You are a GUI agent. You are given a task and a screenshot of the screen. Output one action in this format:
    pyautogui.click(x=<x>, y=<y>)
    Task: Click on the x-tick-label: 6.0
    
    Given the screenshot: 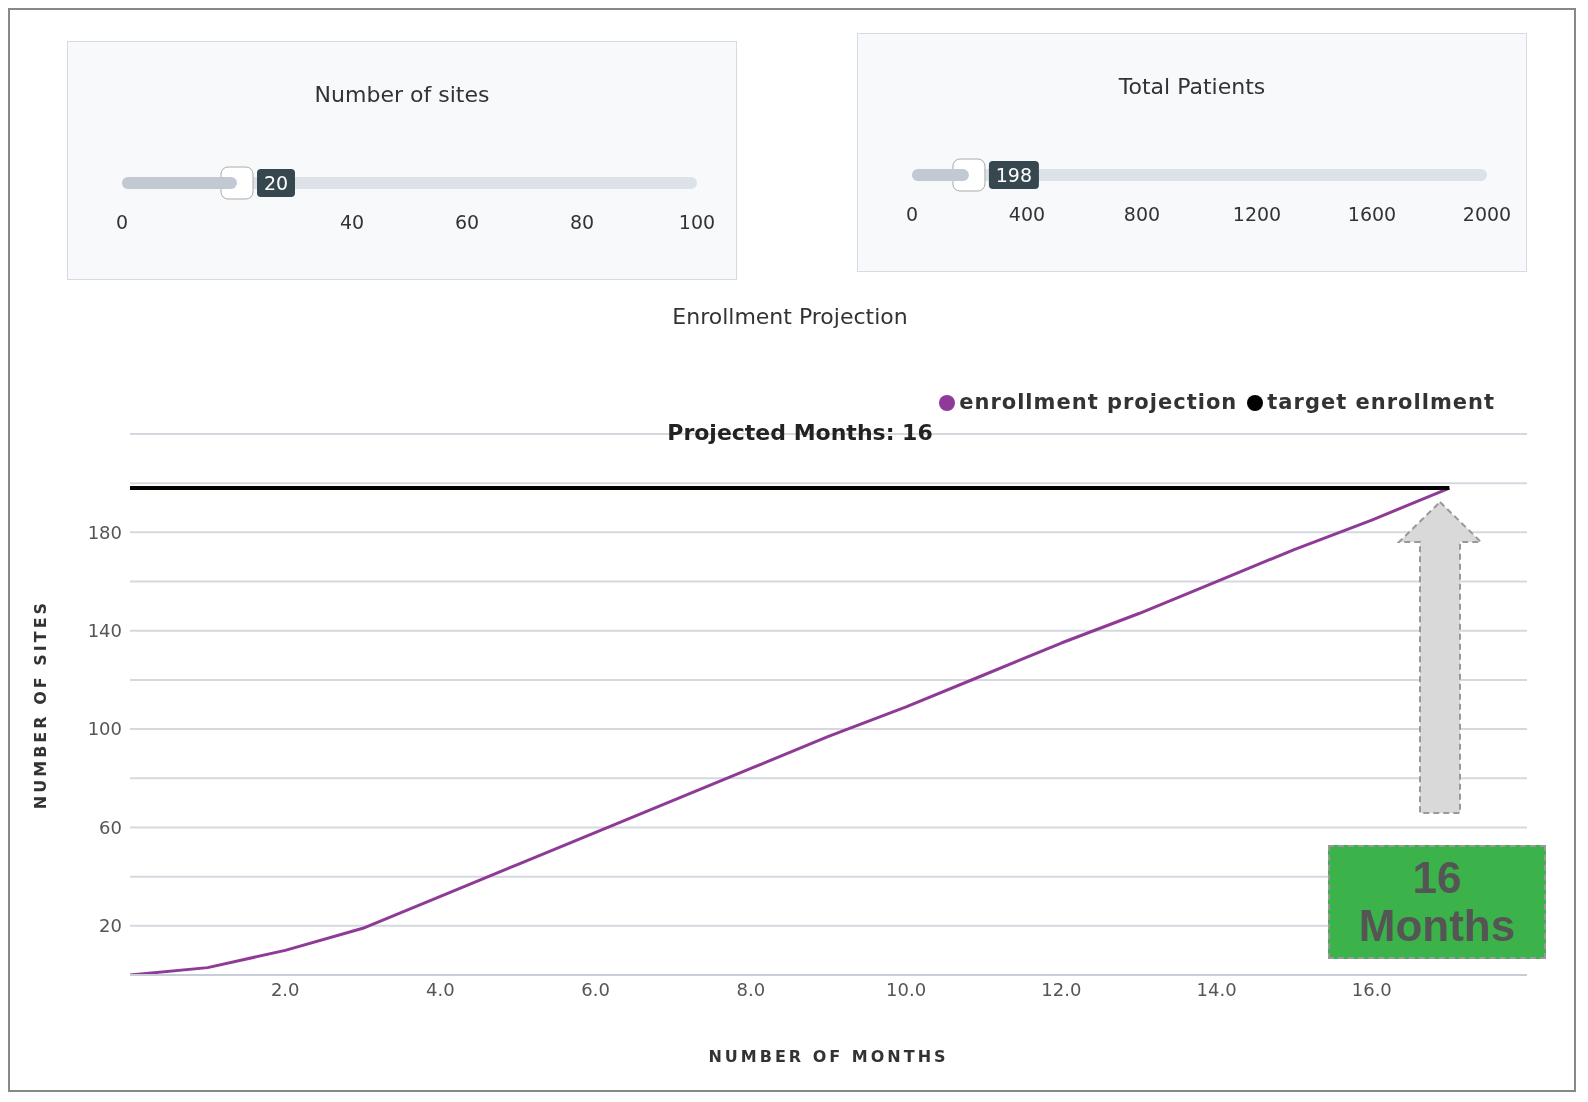 What is the action you would take?
    pyautogui.click(x=595, y=989)
    